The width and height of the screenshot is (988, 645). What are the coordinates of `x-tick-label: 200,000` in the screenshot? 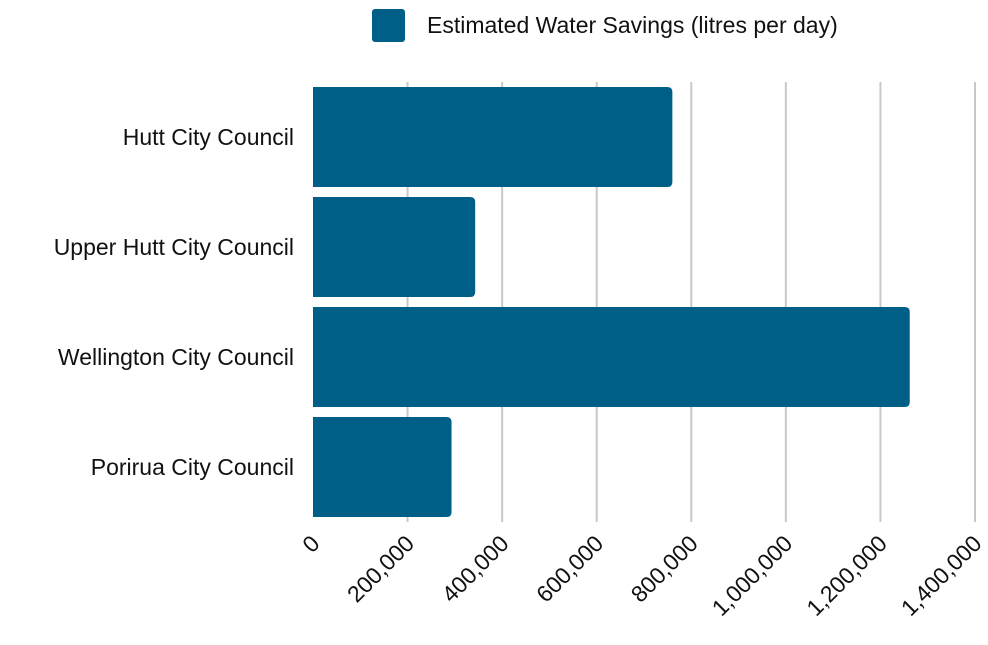 It's located at (380, 568).